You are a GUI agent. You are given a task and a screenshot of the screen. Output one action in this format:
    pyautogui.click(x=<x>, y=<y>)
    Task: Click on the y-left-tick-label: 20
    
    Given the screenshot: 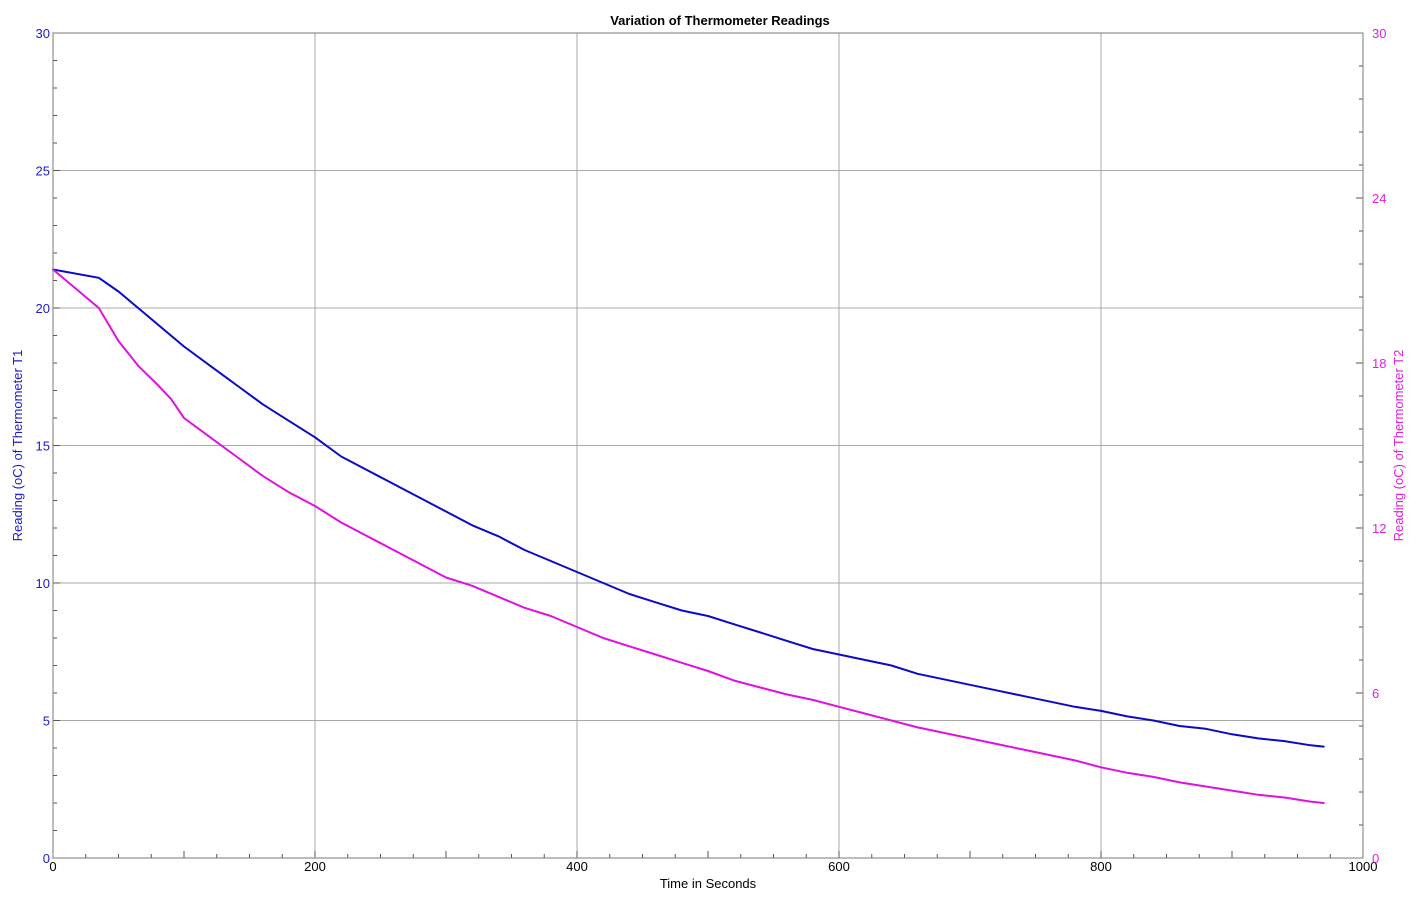 What is the action you would take?
    pyautogui.click(x=43, y=308)
    